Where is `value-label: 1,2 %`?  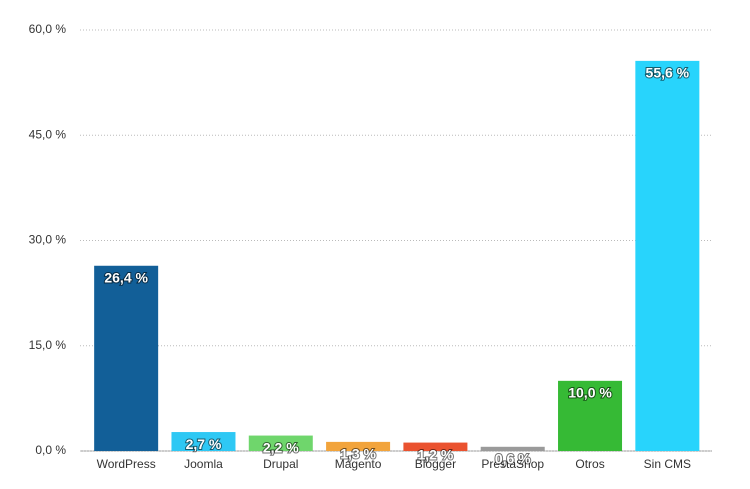 value-label: 1,2 % is located at coordinates (436, 454).